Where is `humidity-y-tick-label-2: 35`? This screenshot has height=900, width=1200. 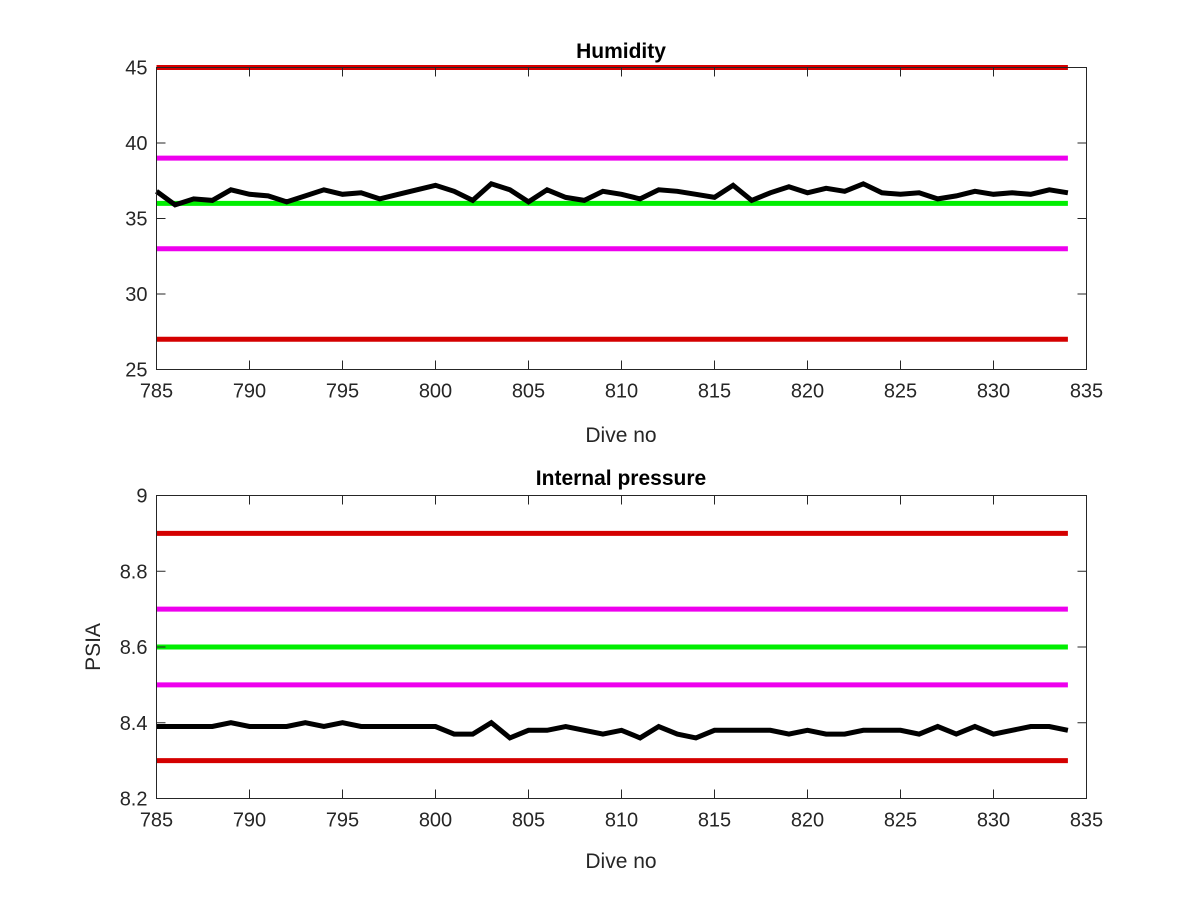
humidity-y-tick-label-2: 35 is located at coordinates (136, 220).